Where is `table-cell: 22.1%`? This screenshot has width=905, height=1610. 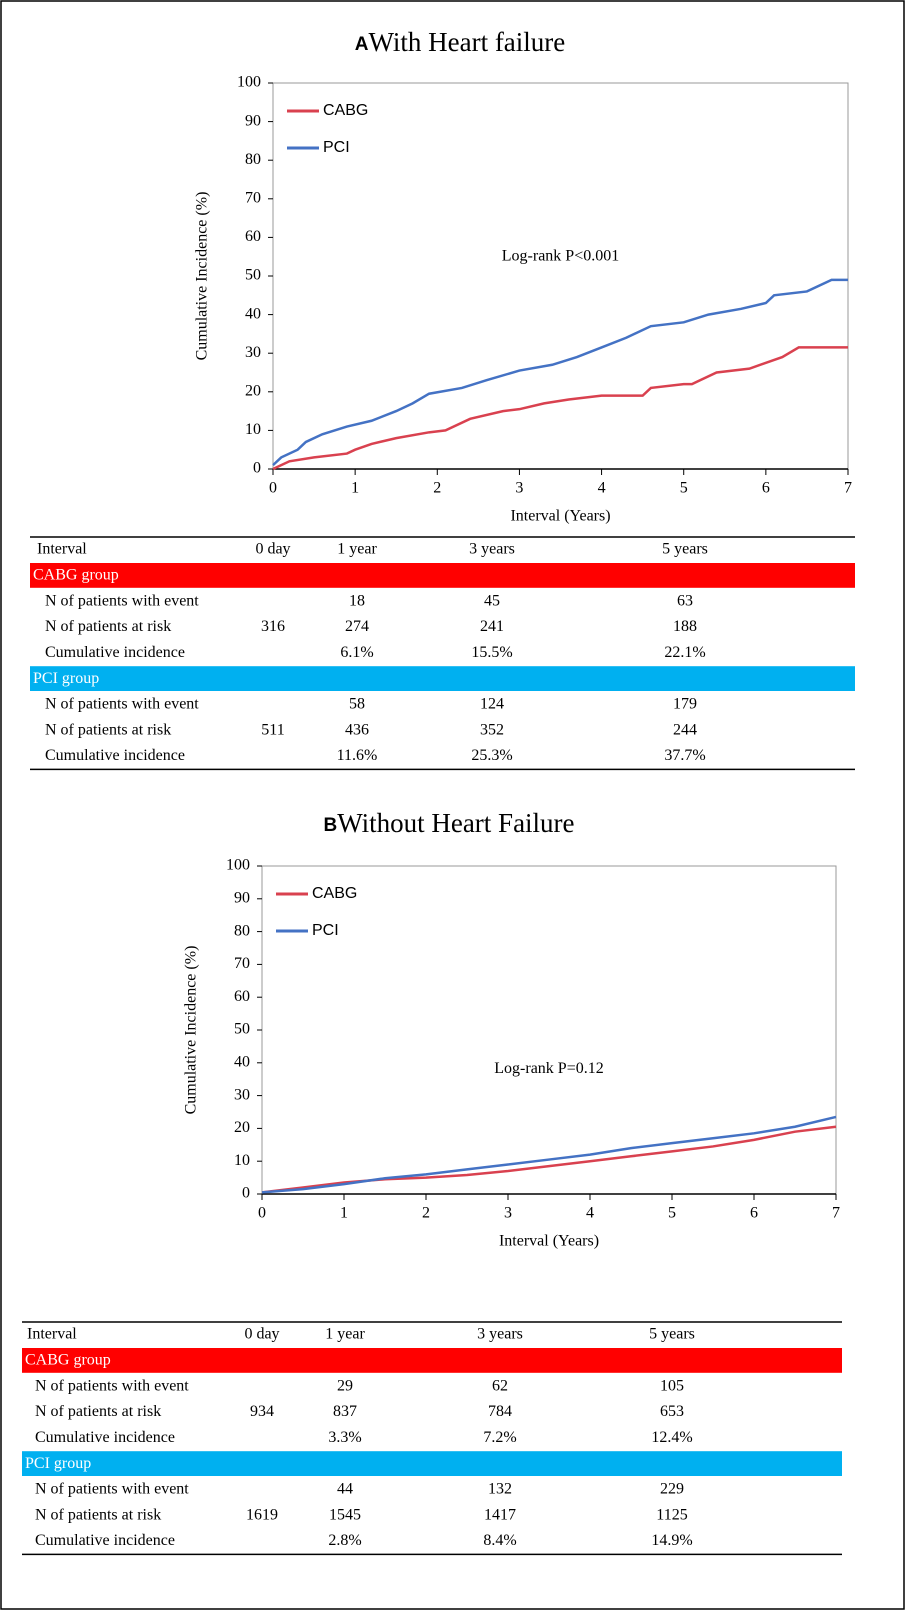 table-cell: 22.1% is located at coordinates (684, 652).